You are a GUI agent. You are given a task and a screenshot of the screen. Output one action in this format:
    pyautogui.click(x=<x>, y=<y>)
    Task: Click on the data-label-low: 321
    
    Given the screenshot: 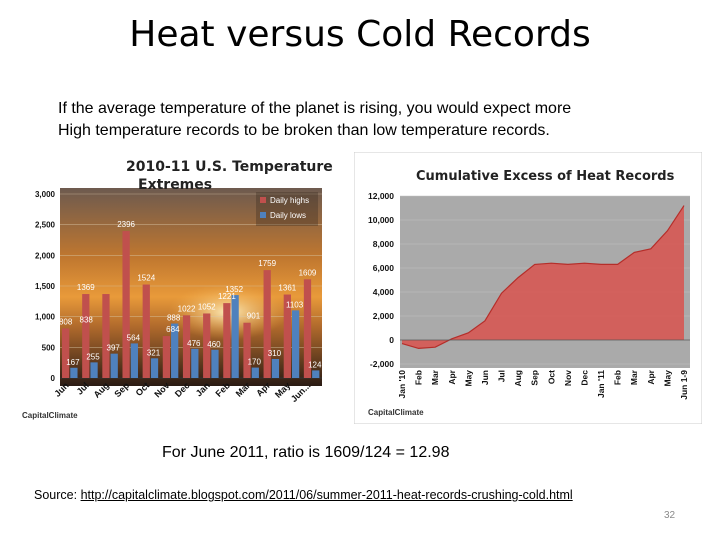 What is the action you would take?
    pyautogui.click(x=154, y=352)
    